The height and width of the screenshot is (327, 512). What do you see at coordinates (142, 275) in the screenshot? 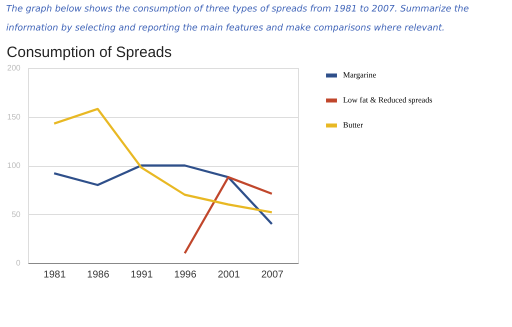
I see `x-tick-label: 1991` at bounding box center [142, 275].